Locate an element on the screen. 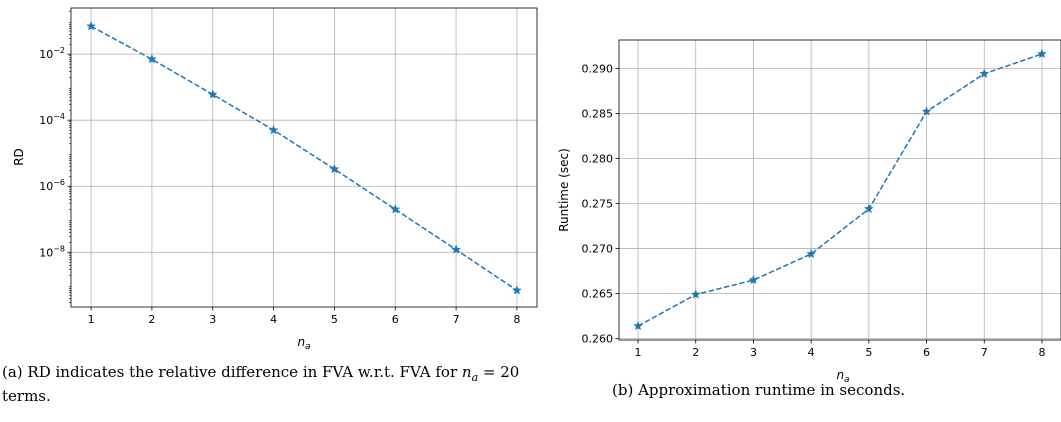  y-axis-label: RD is located at coordinates (19, 157).